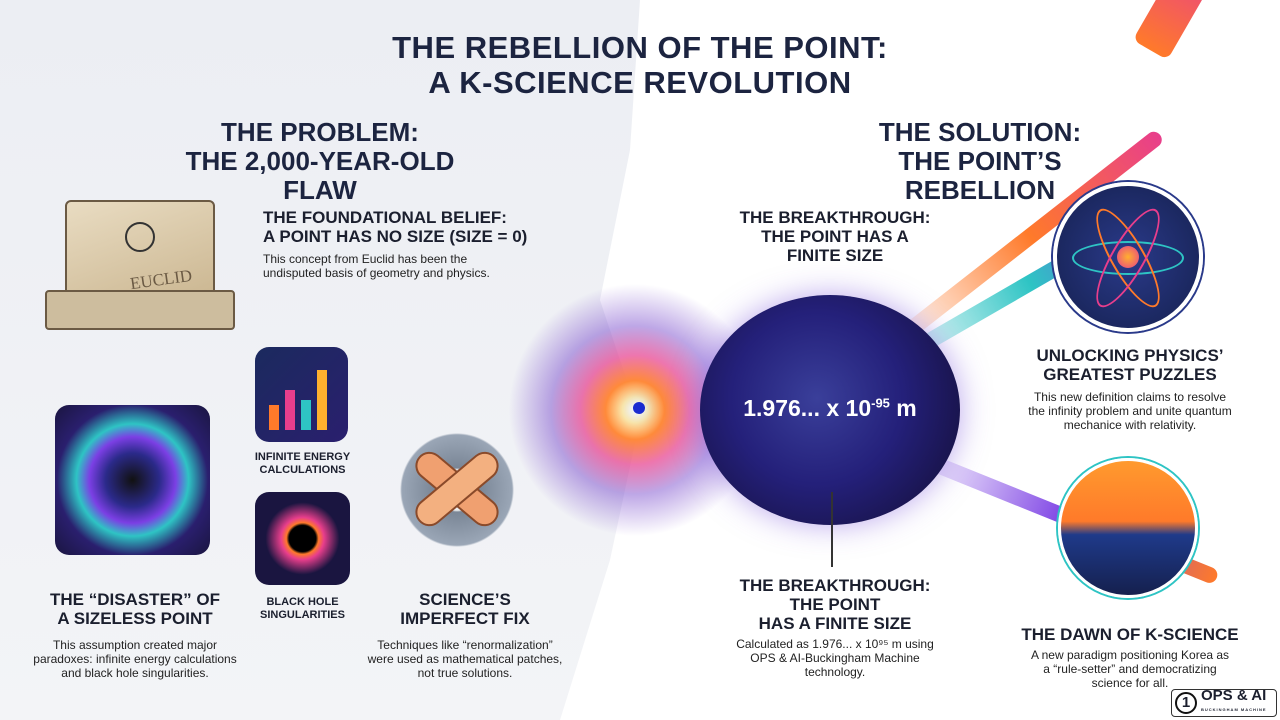 The height and width of the screenshot is (720, 1280). What do you see at coordinates (807, 408) in the screenshot?
I see `size-mantissa: 1.976... x 10` at bounding box center [807, 408].